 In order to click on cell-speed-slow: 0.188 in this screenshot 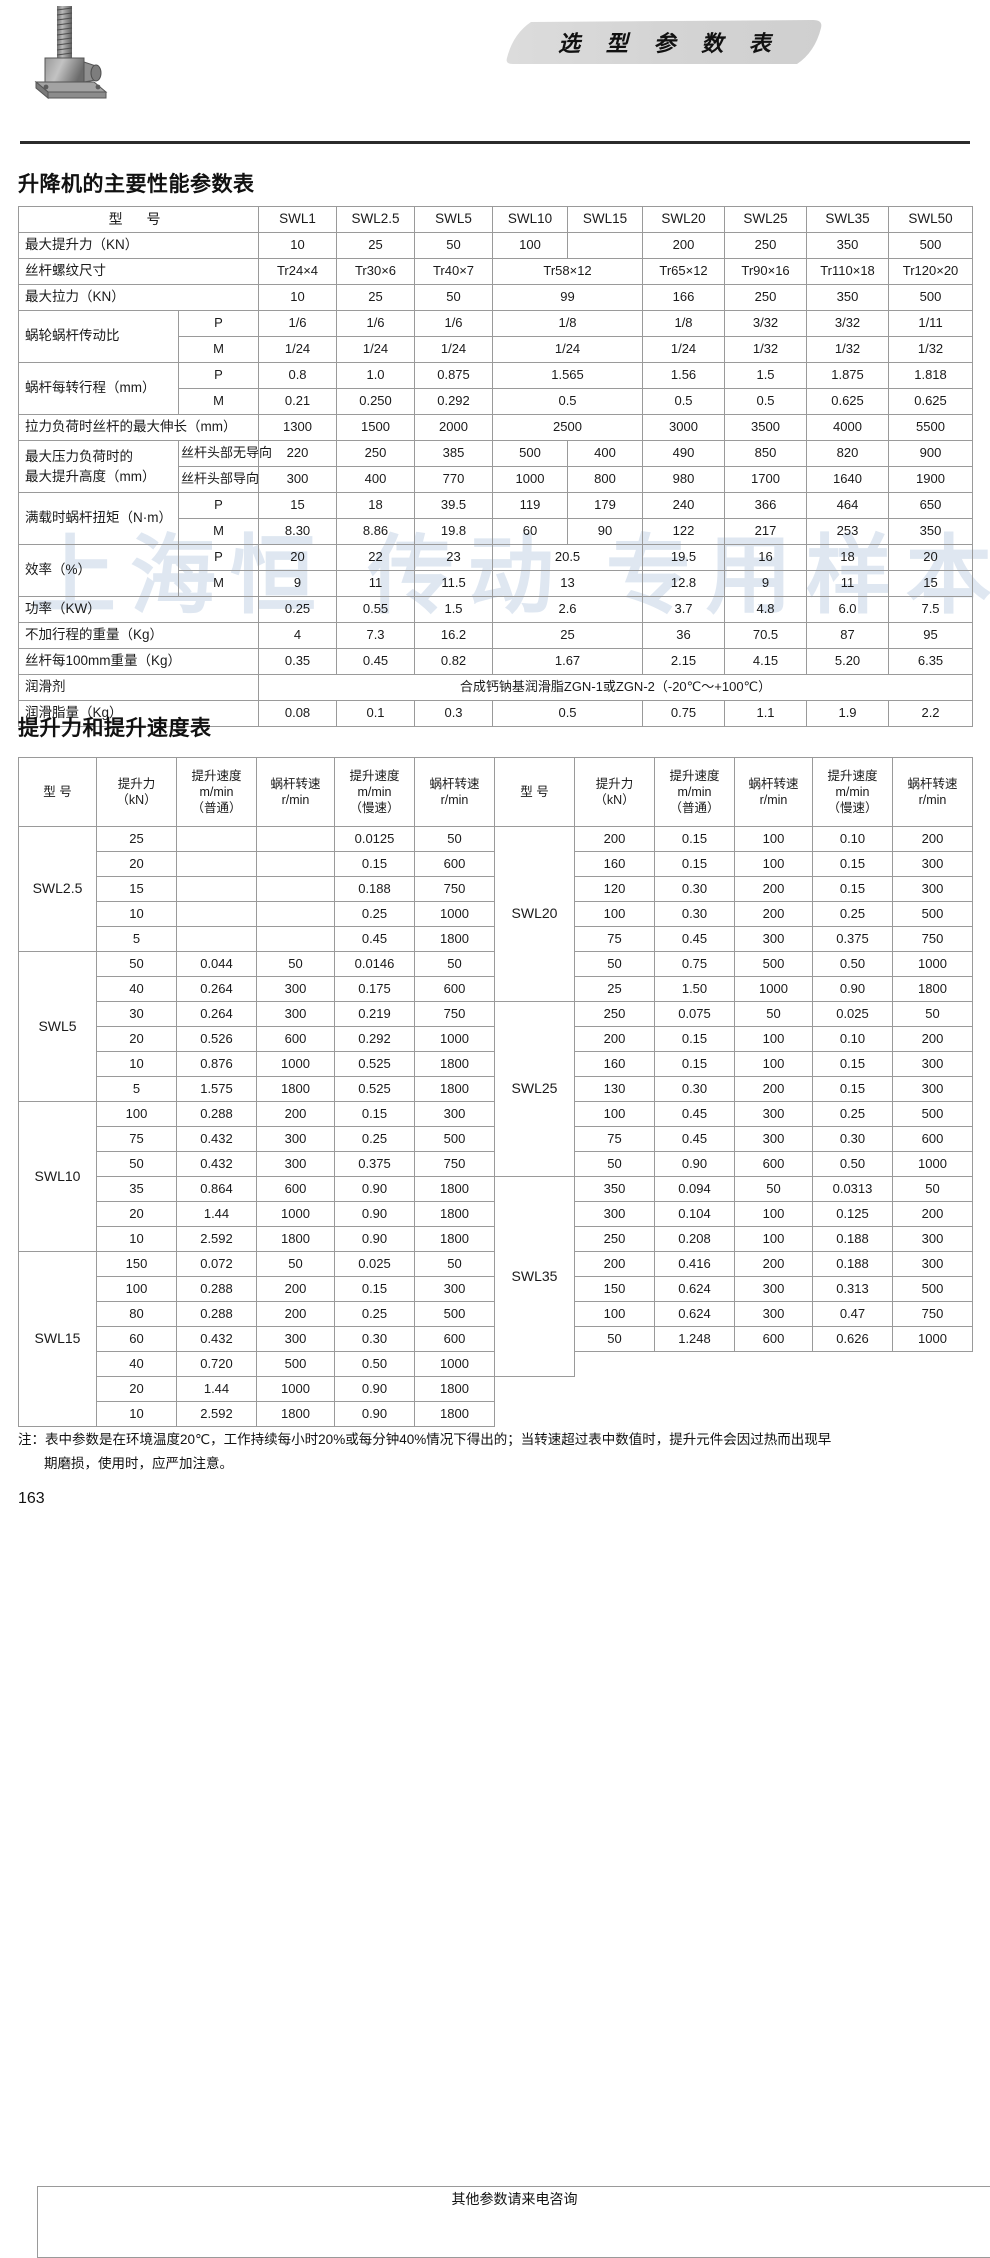, I will do `click(853, 1264)`.